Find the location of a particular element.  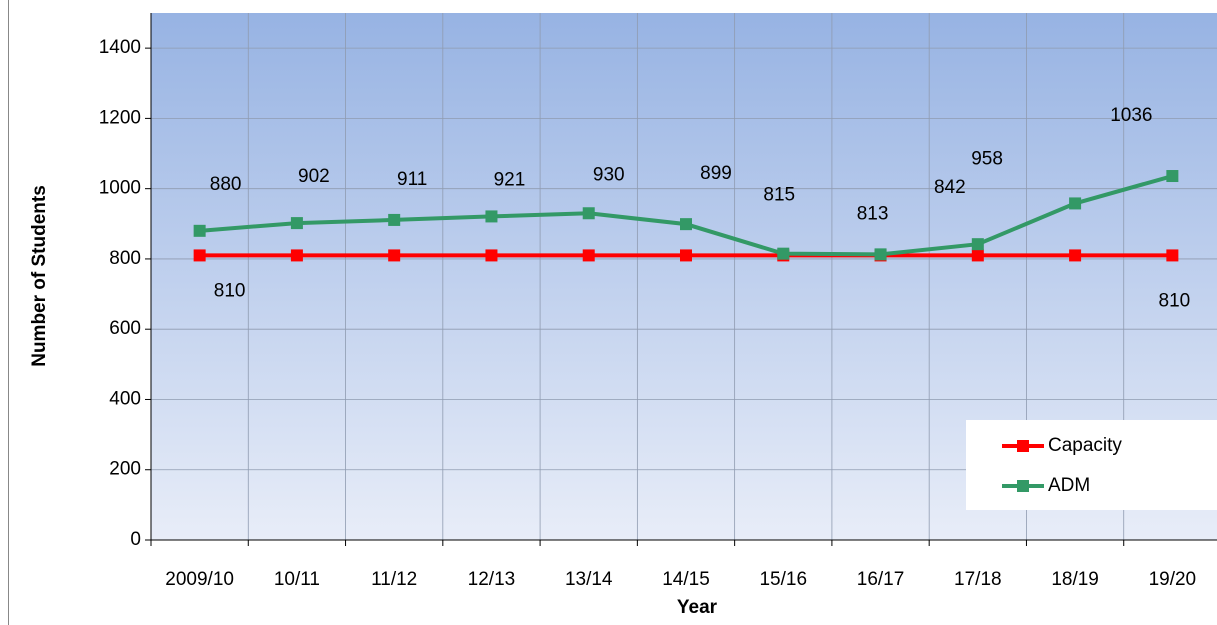

x-tick-label: 19/20 is located at coordinates (1173, 579).